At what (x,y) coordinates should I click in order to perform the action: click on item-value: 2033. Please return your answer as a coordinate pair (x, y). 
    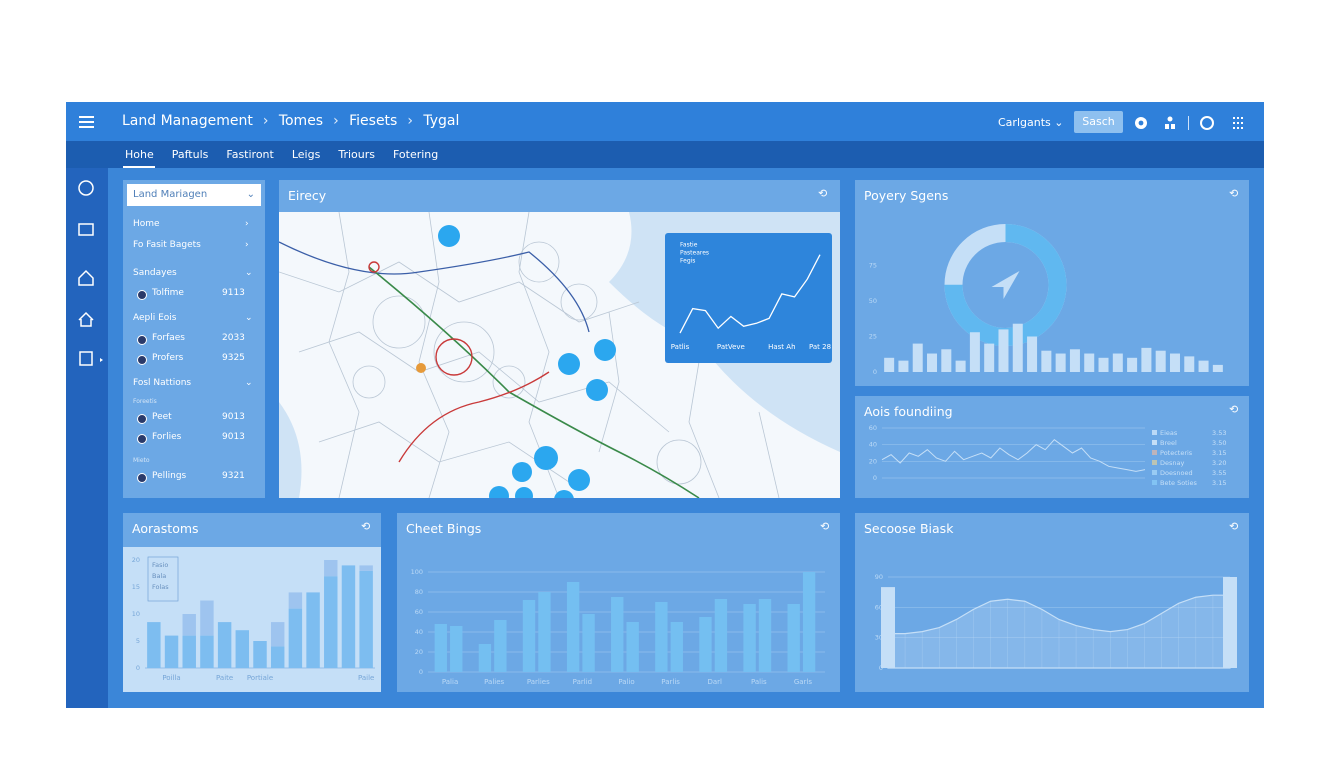
    Looking at the image, I should click on (233, 338).